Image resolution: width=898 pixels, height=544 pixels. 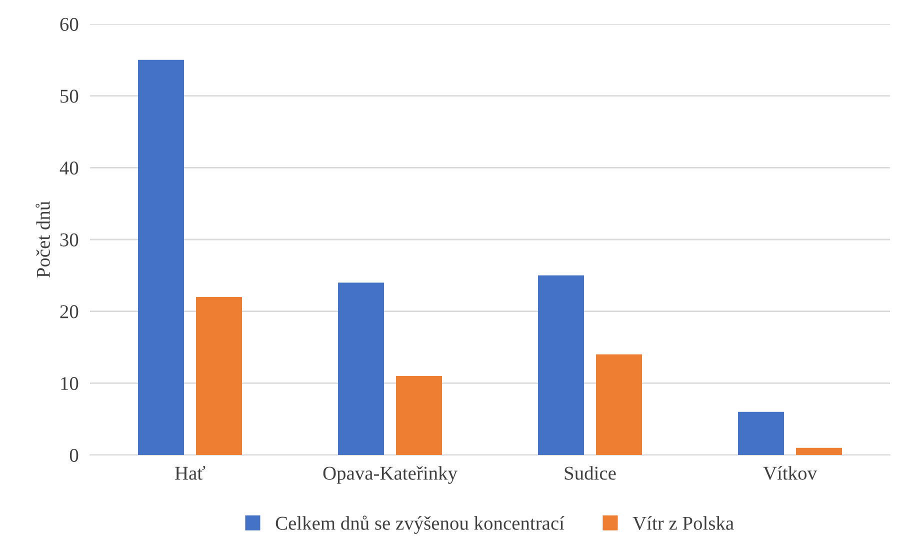 What do you see at coordinates (69, 239) in the screenshot?
I see `y-tick-label: 30` at bounding box center [69, 239].